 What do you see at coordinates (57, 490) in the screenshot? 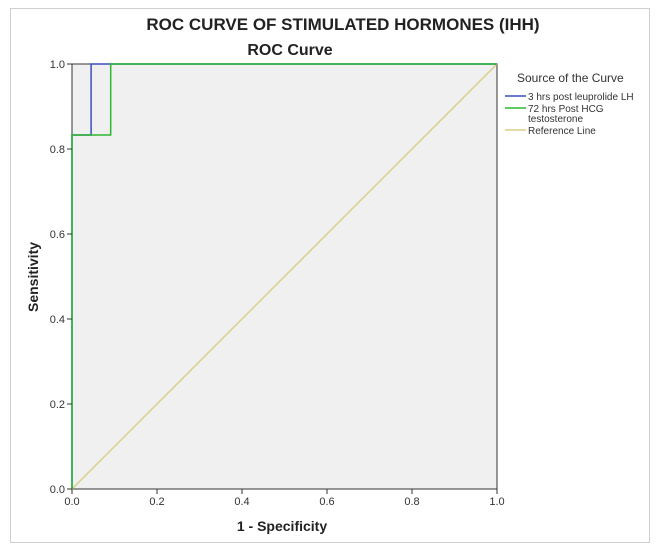
I see `y-tick-label: 0.0` at bounding box center [57, 490].